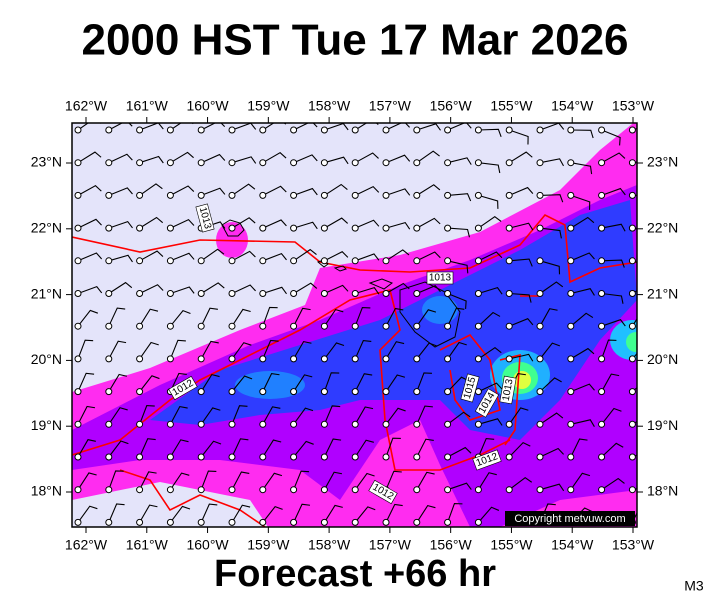 The height and width of the screenshot is (600, 711). Describe the element at coordinates (183, 388) in the screenshot. I see `isobar-label-box` at that location.